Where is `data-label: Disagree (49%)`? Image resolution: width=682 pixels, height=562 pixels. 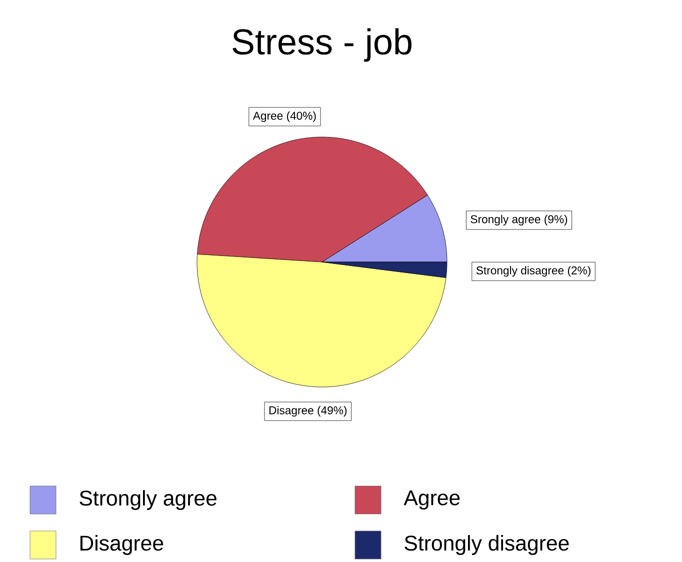
data-label: Disagree (49%) is located at coordinates (308, 411).